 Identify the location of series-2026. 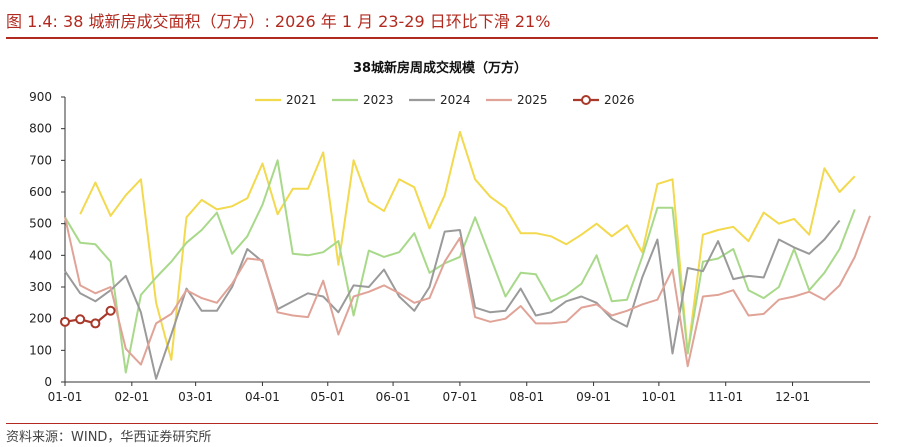
(88, 317).